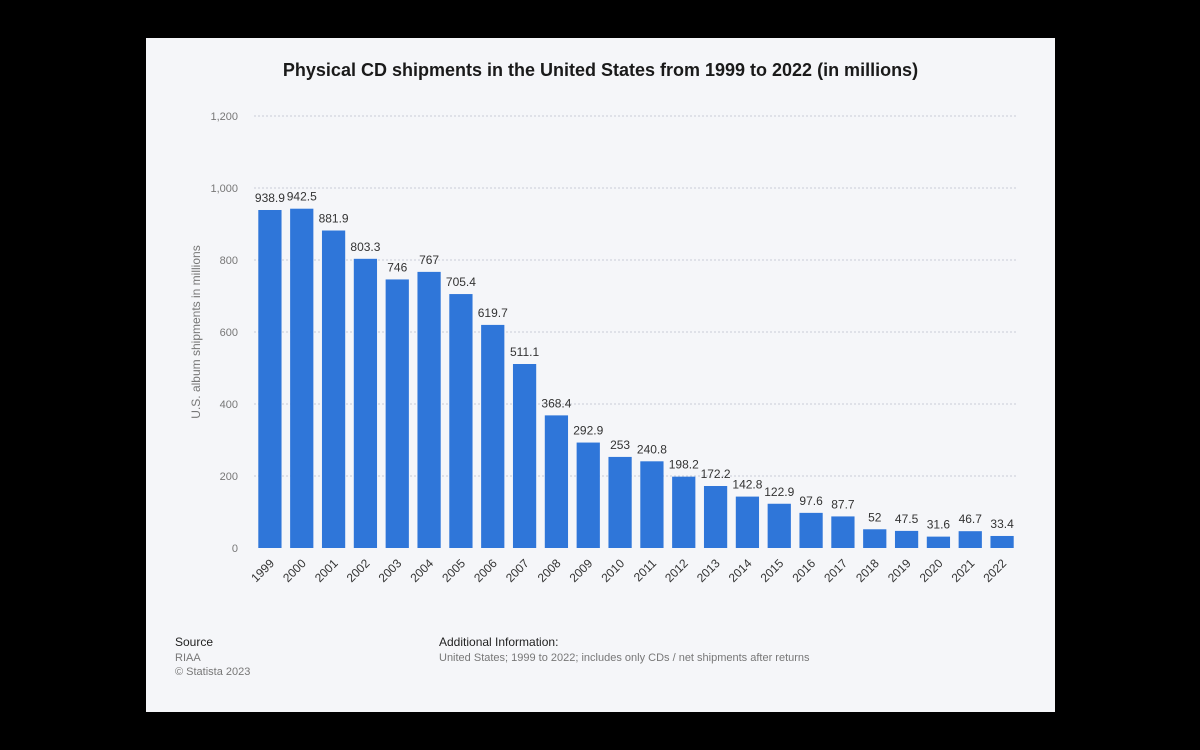  I want to click on source-block: Source RIAA © Statista 2023, so click(212, 657).